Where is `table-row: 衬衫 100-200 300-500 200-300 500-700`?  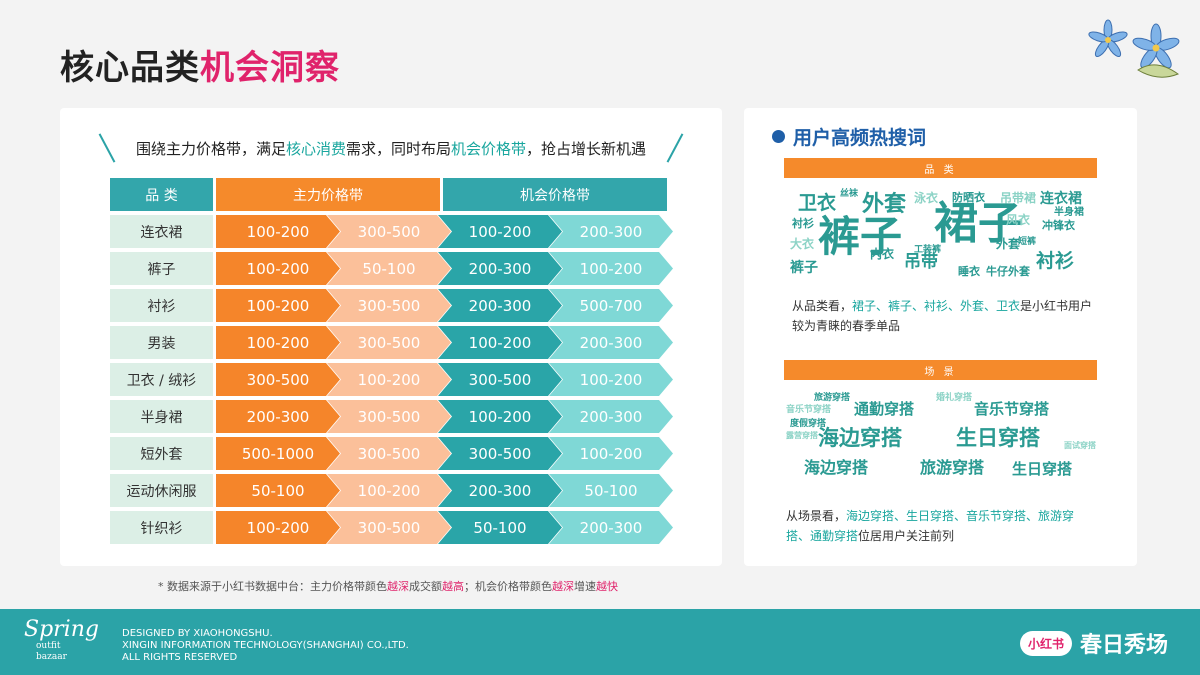
table-row: 衬衫 100-200 300-500 200-300 500-700 is located at coordinates (418, 305).